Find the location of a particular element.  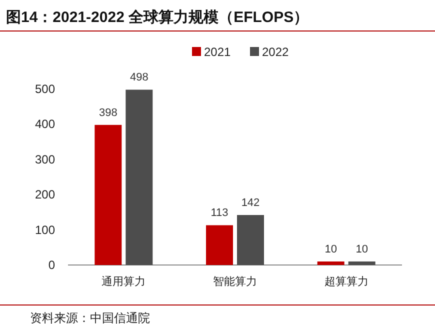

x-tick-label: 智能算力 is located at coordinates (235, 281).